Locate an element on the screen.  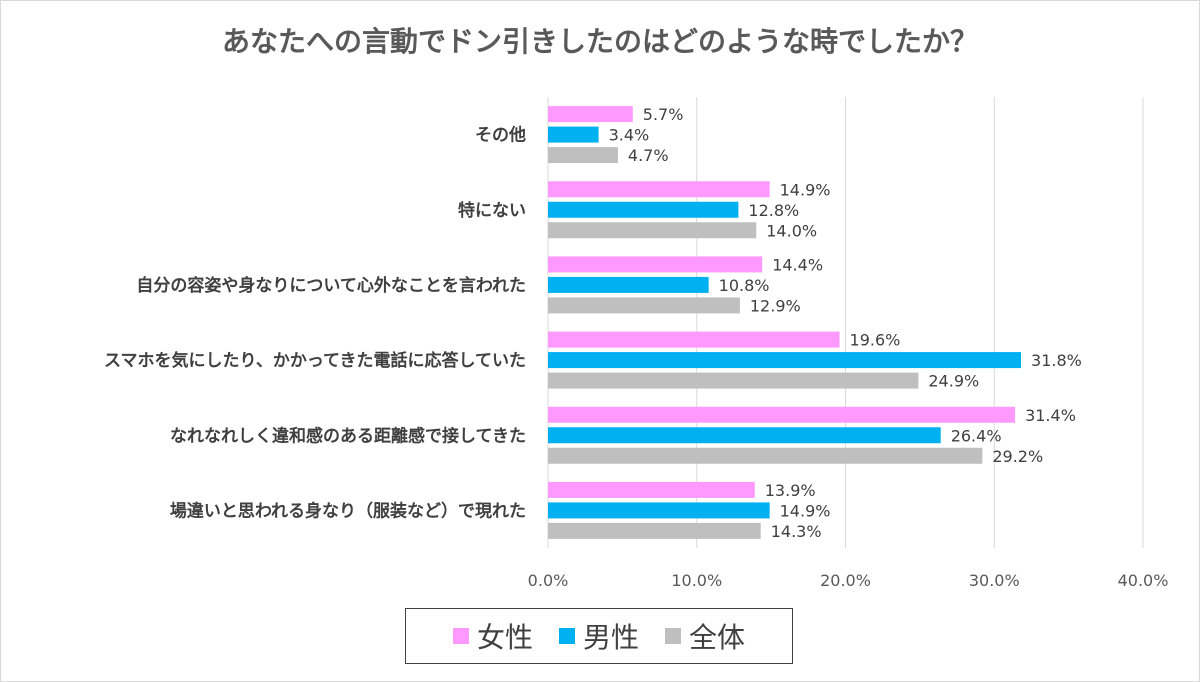
data-label: 24.9% is located at coordinates (953, 381).